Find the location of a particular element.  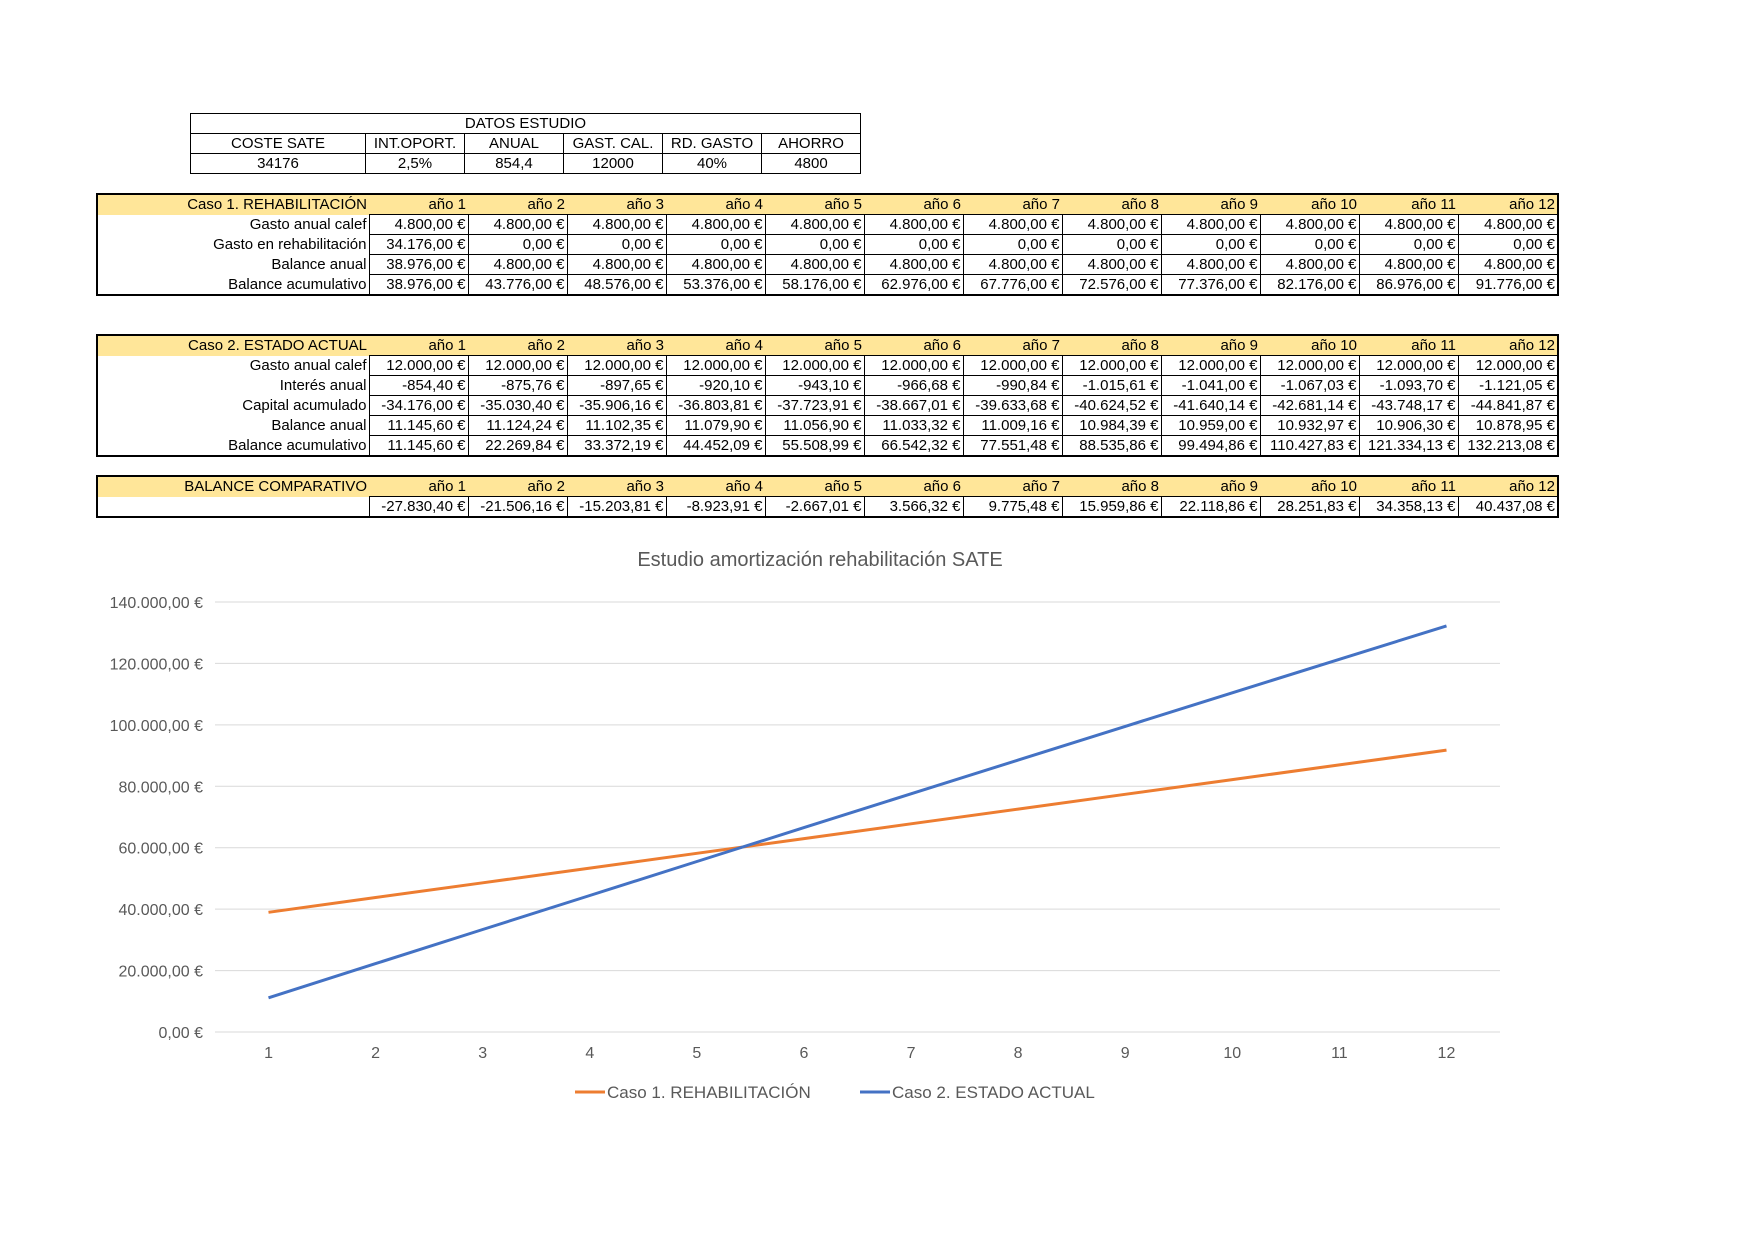

x-tick-label: 11 is located at coordinates (1339, 1053).